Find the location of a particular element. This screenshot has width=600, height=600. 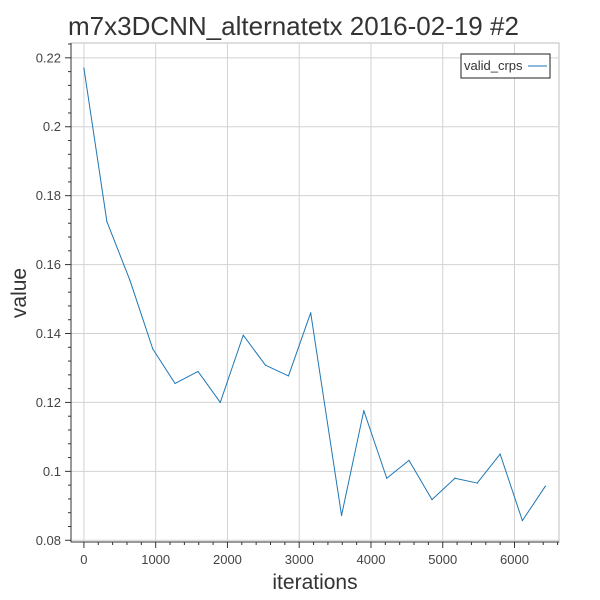

x-tick-label: 2000 is located at coordinates (227, 559).